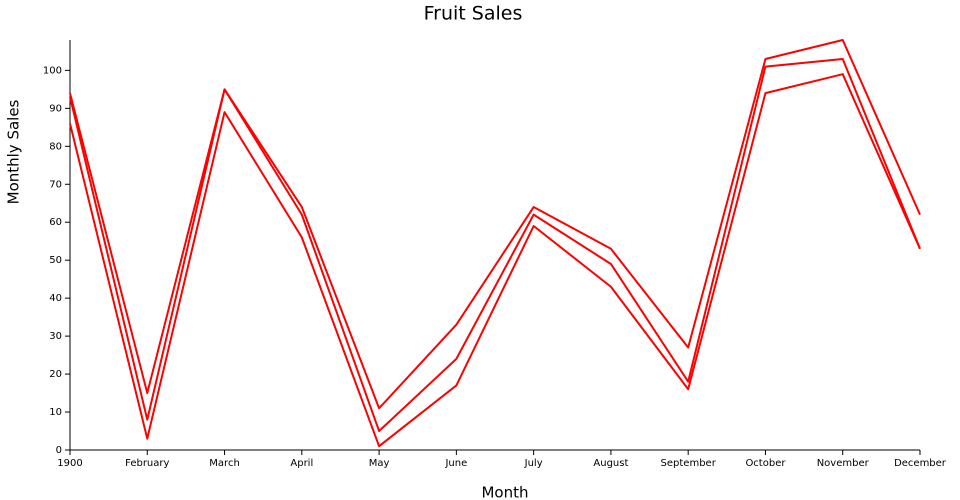 The height and width of the screenshot is (500, 960). Describe the element at coordinates (55, 184) in the screenshot. I see `y-tick-label: 70` at that location.